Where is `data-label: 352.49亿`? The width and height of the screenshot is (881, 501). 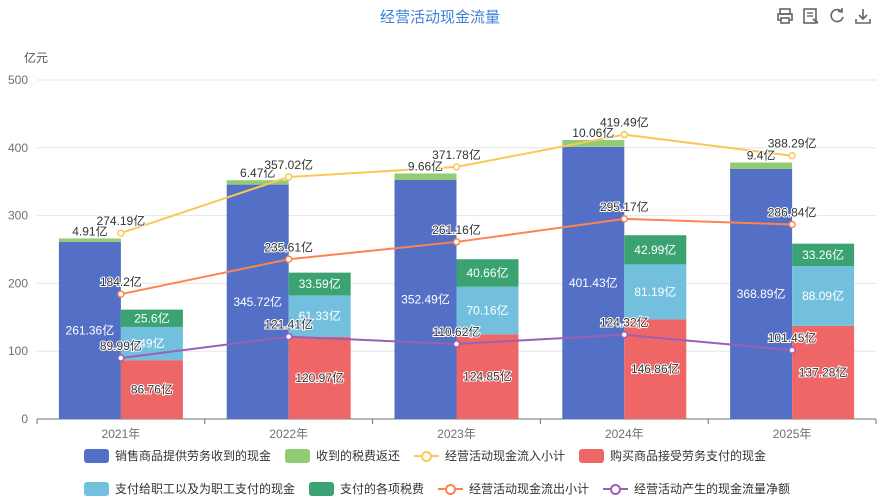
data-label: 352.49亿 is located at coordinates (425, 299).